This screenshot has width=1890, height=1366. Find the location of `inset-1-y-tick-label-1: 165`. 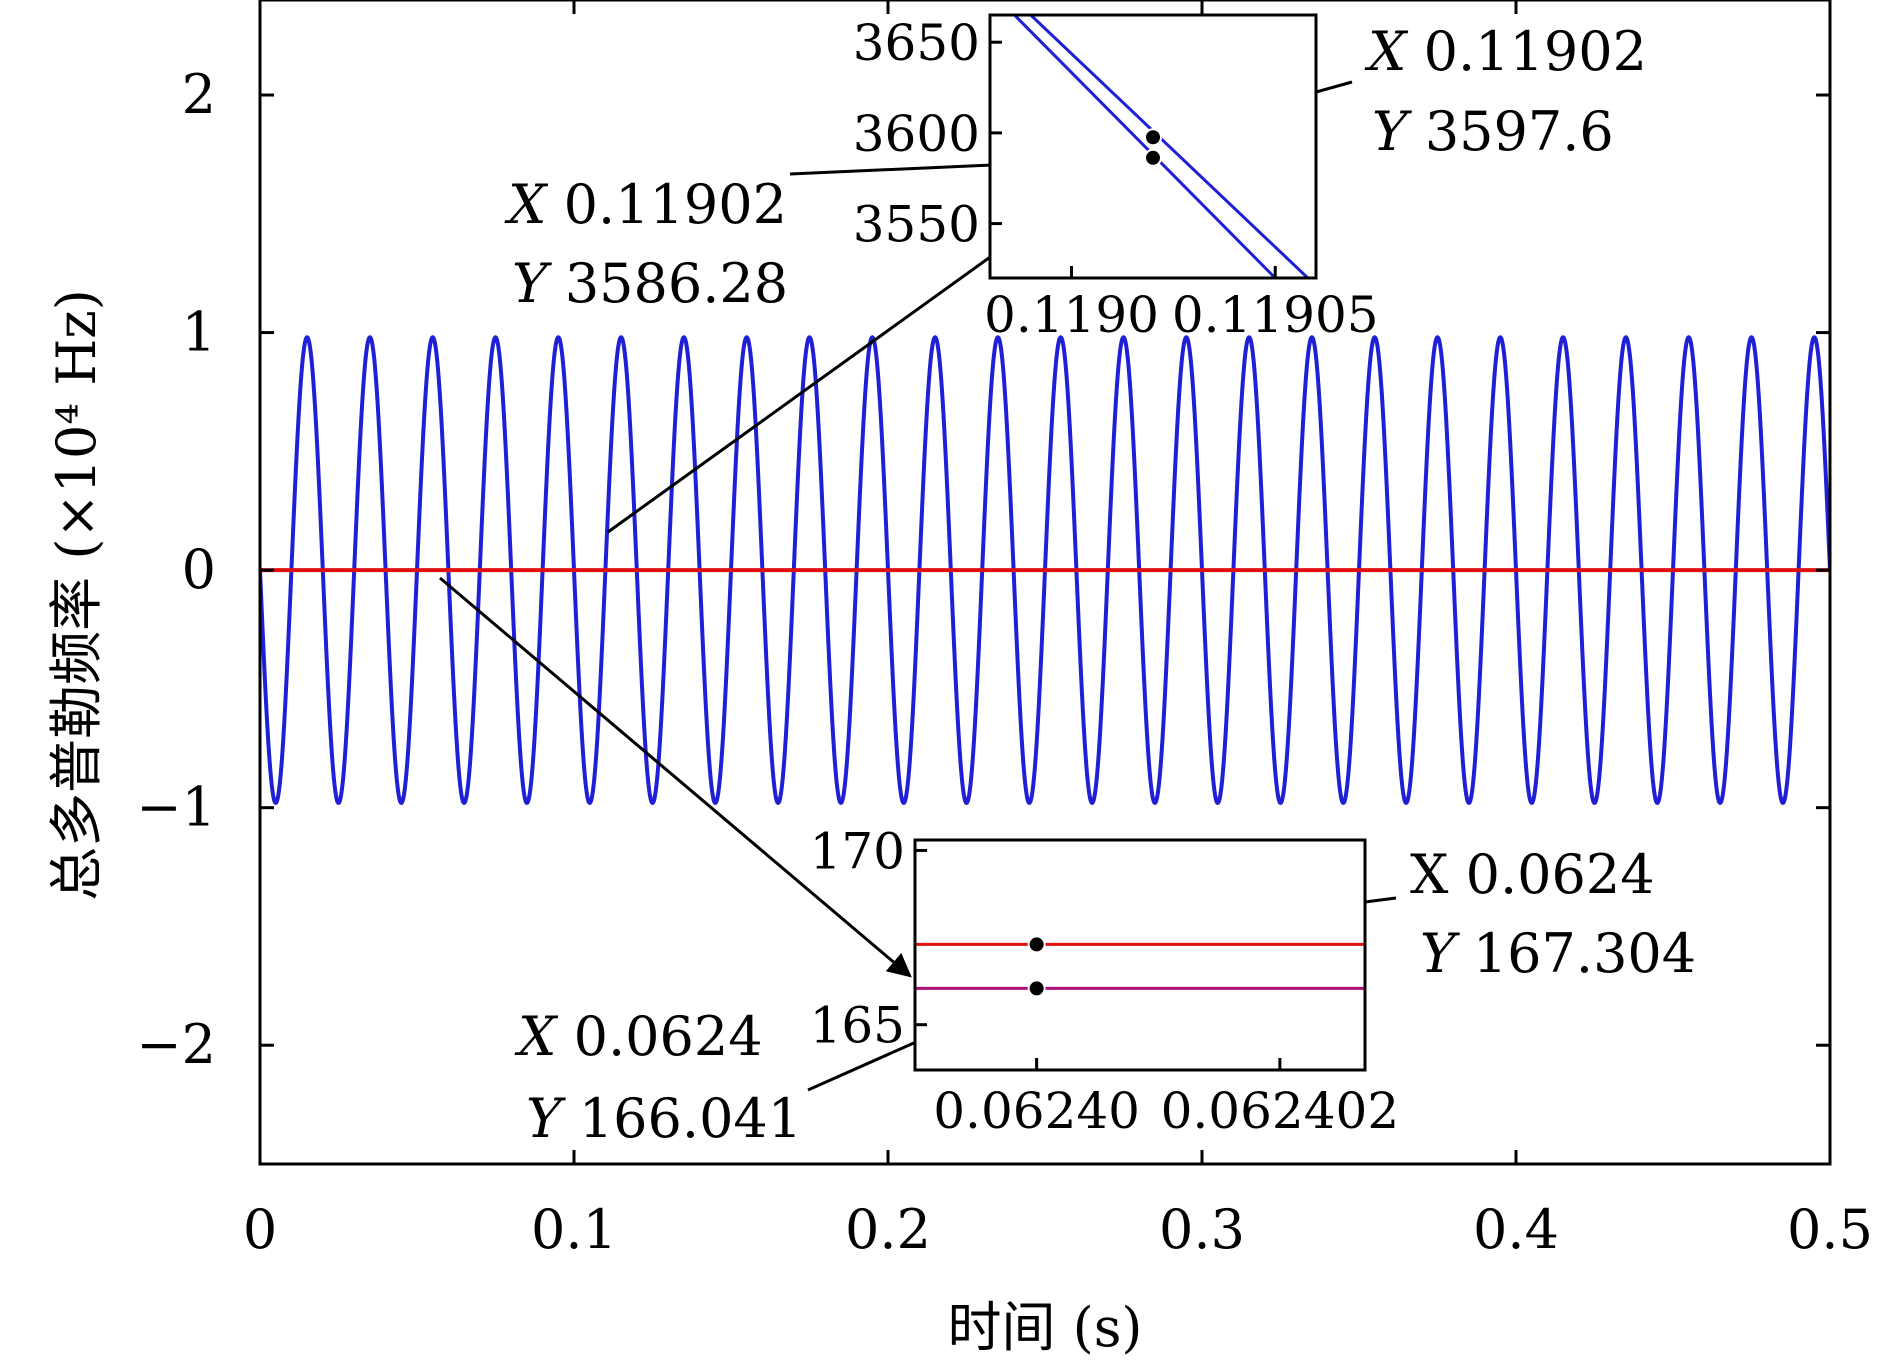

inset-1-y-tick-label-1: 165 is located at coordinates (857, 1026).